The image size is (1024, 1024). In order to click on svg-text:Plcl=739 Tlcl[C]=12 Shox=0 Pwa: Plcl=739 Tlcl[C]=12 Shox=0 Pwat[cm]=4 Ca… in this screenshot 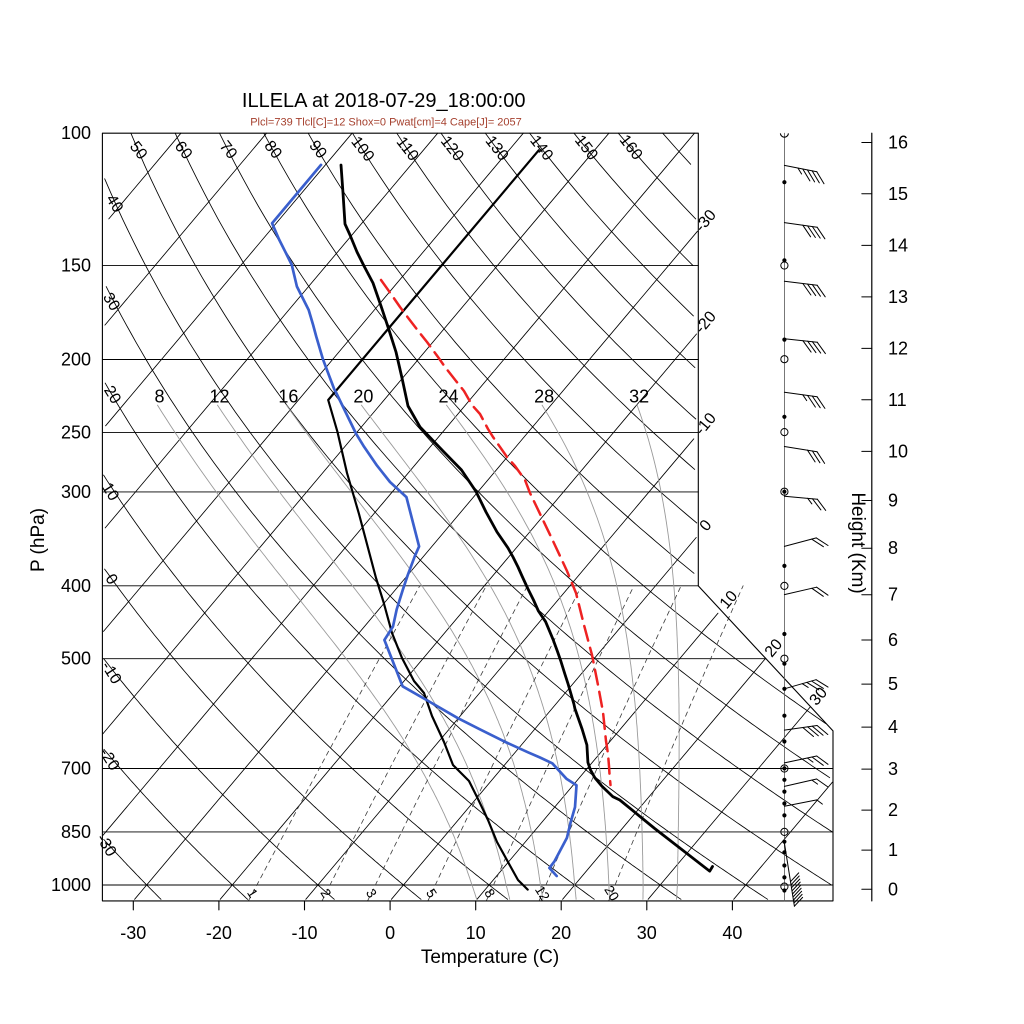, I will do `click(386, 123)`.